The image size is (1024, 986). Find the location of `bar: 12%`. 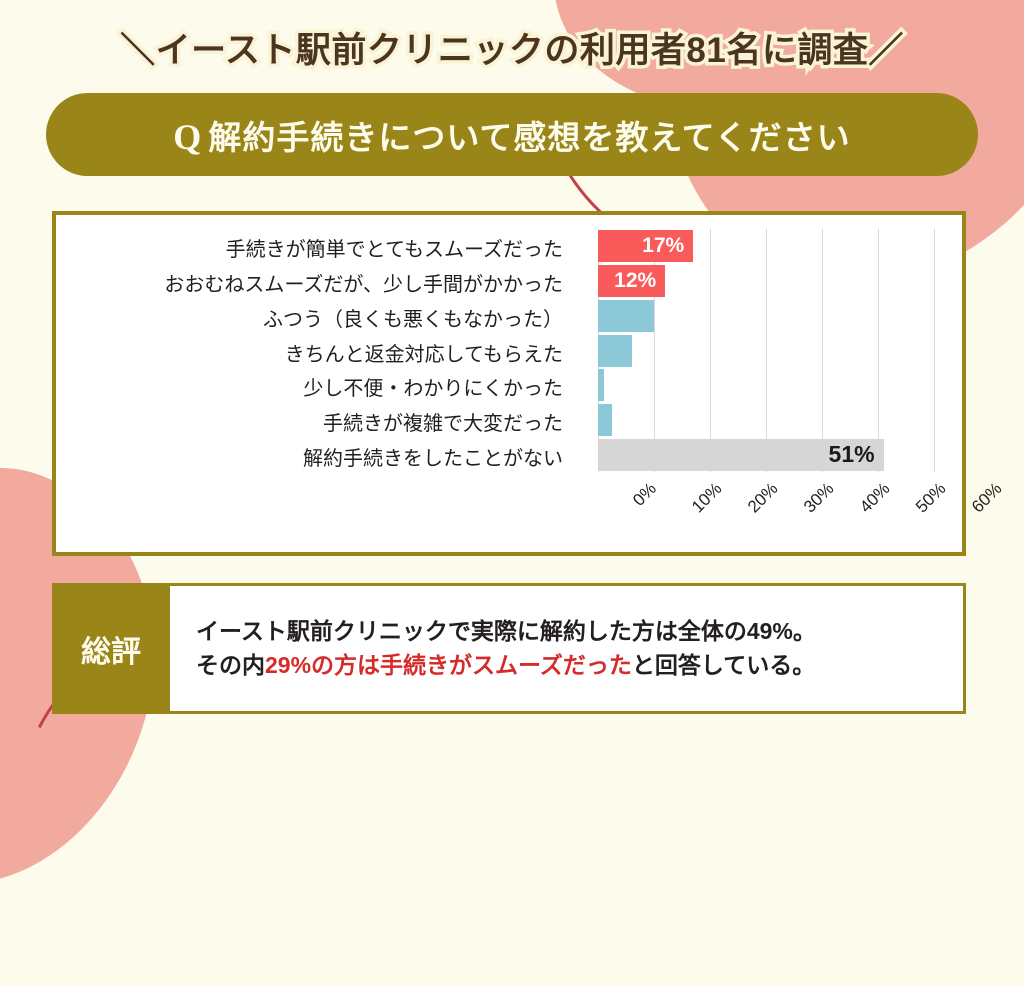

bar: 12% is located at coordinates (632, 281).